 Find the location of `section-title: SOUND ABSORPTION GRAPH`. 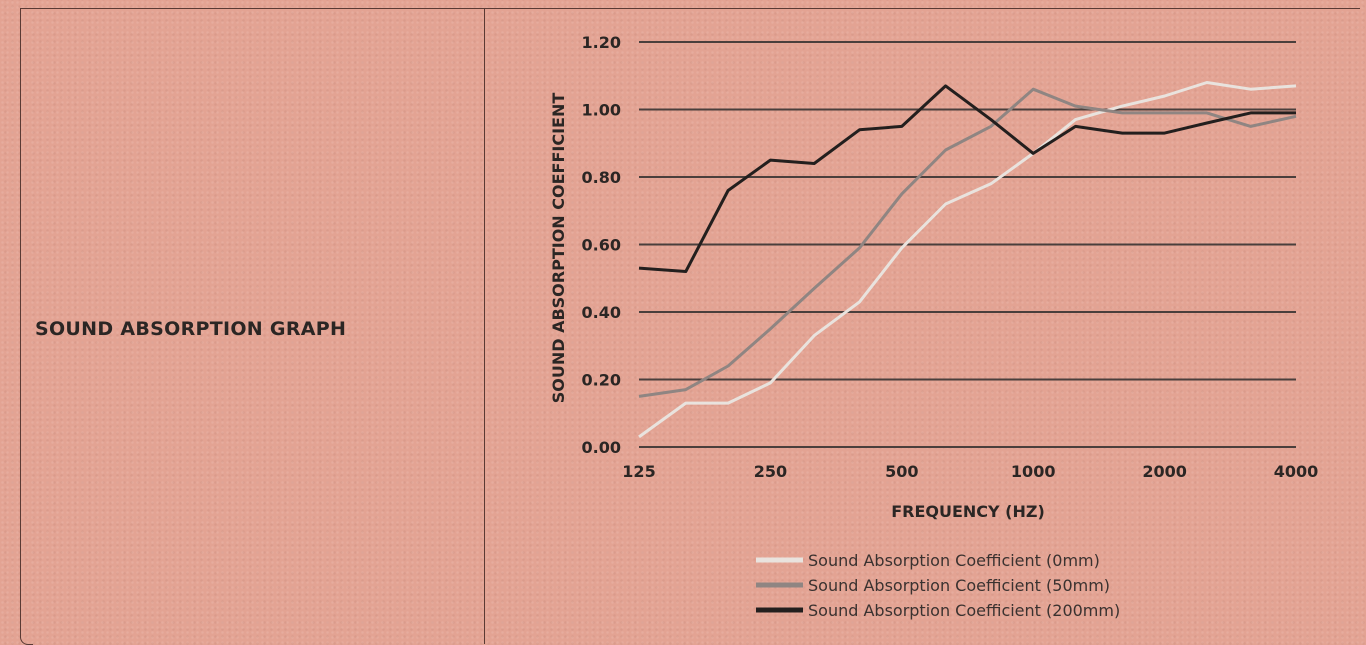

section-title: SOUND ABSORPTION GRAPH is located at coordinates (191, 329).